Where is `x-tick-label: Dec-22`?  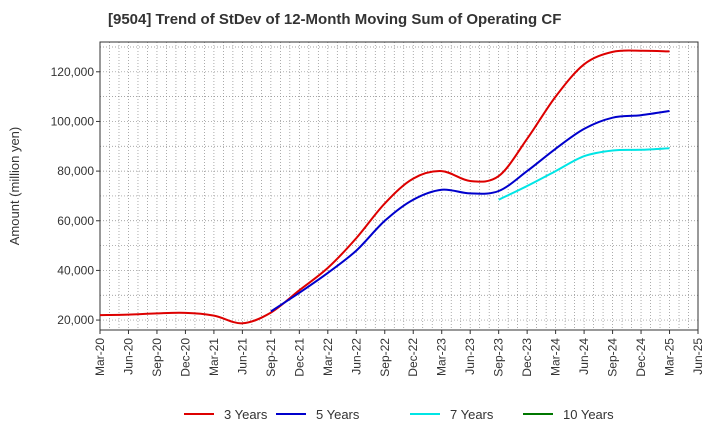
x-tick-label: Dec-22 is located at coordinates (413, 357).